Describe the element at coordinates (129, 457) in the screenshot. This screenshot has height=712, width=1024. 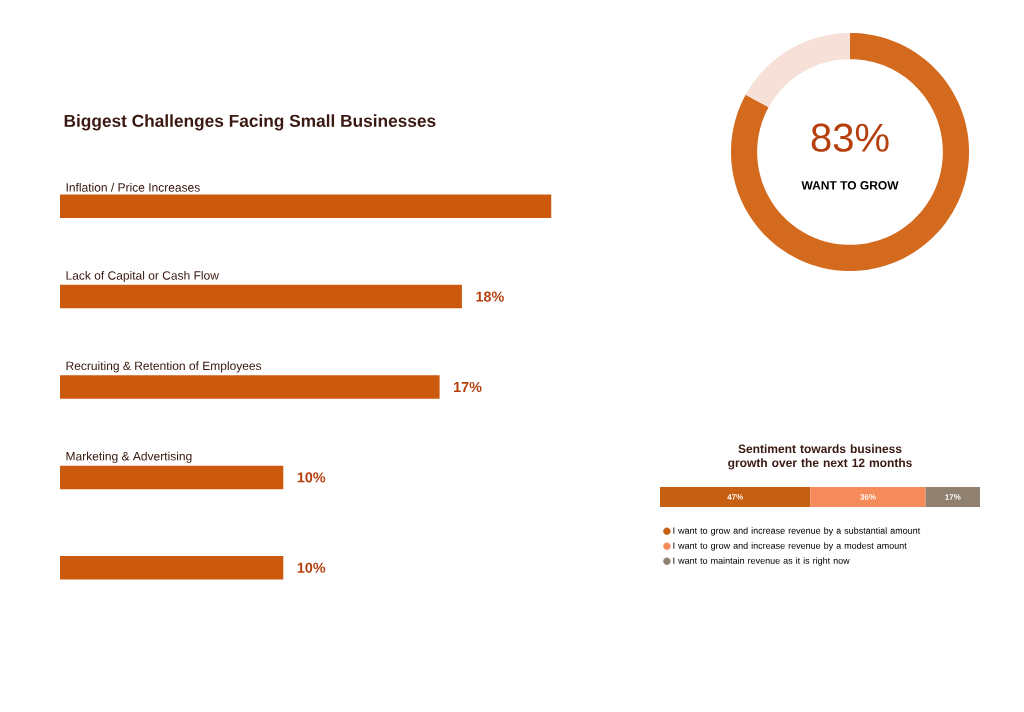
I see `y-tick-label: Marketing & Advertising` at that location.